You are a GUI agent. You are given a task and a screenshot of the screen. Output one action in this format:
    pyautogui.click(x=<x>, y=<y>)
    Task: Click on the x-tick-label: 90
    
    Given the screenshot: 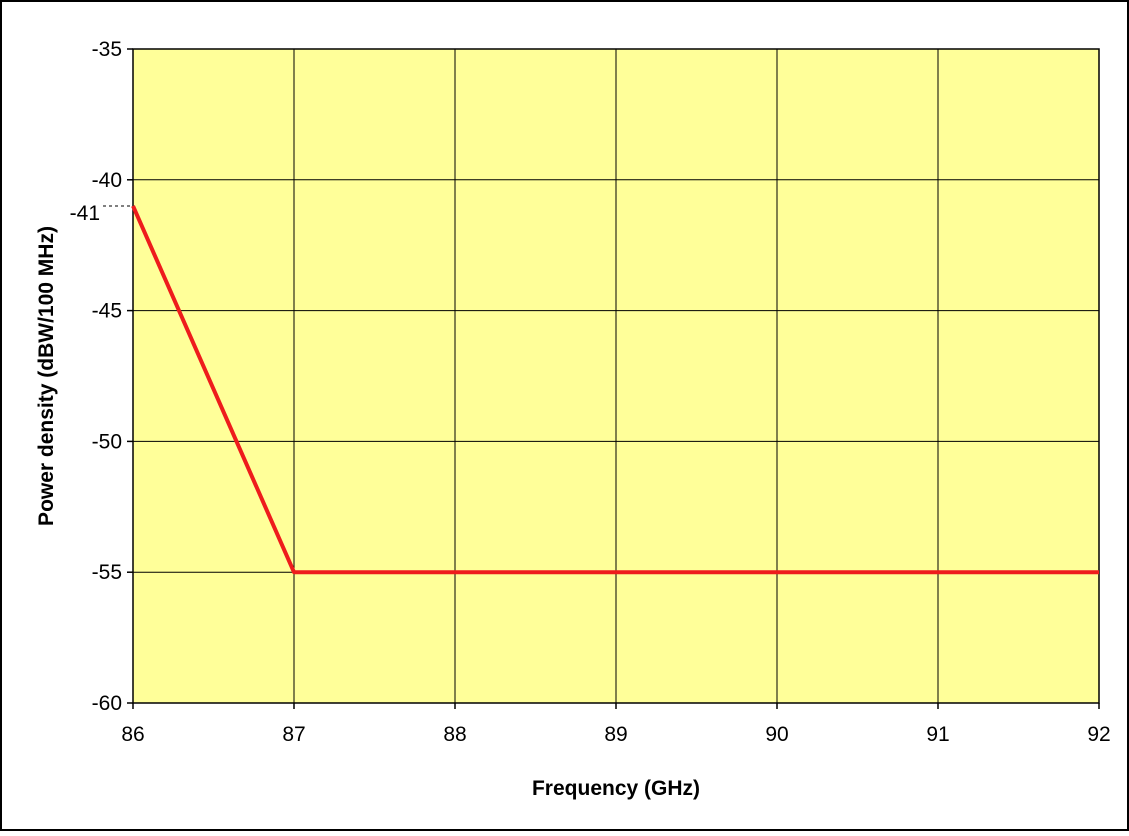 What is the action you would take?
    pyautogui.click(x=776, y=734)
    